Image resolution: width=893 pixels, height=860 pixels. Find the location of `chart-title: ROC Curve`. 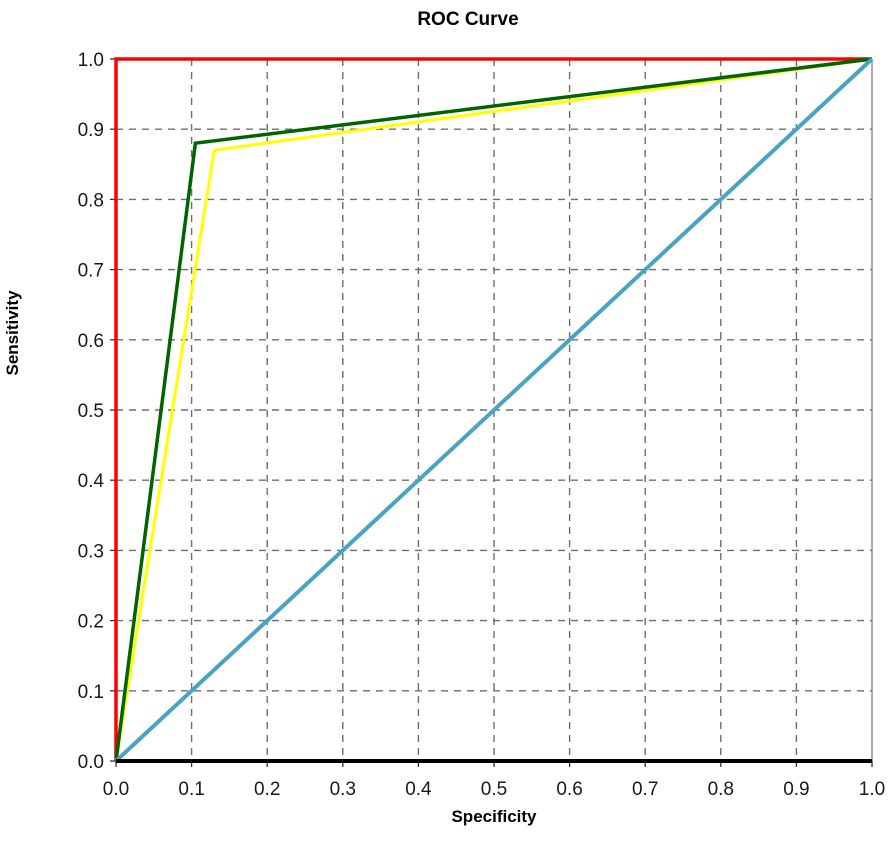

chart-title: ROC Curve is located at coordinates (467, 19).